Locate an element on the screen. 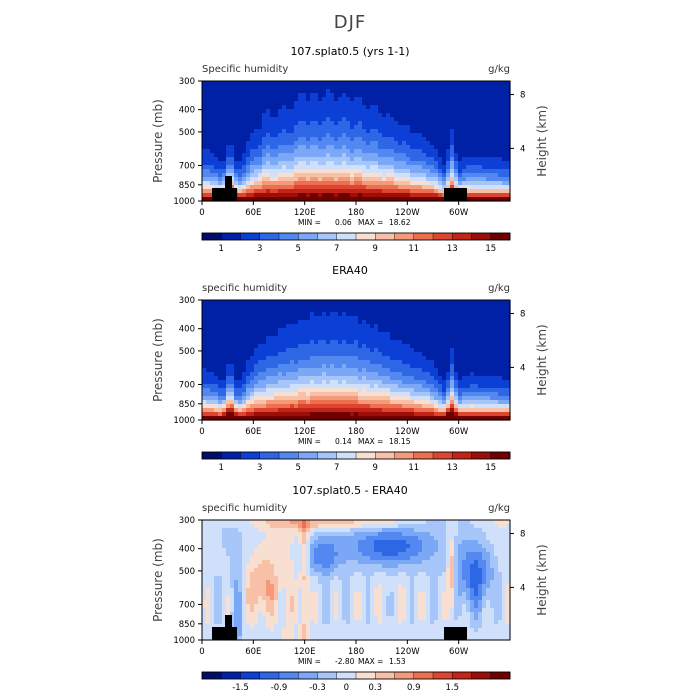  stats-min-label: MIN = is located at coordinates (309, 441).